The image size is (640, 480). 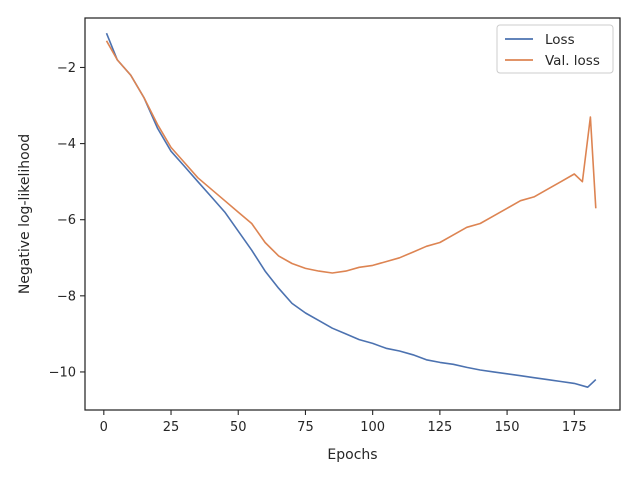 I want to click on y-tick-label: −6, so click(x=66, y=220).